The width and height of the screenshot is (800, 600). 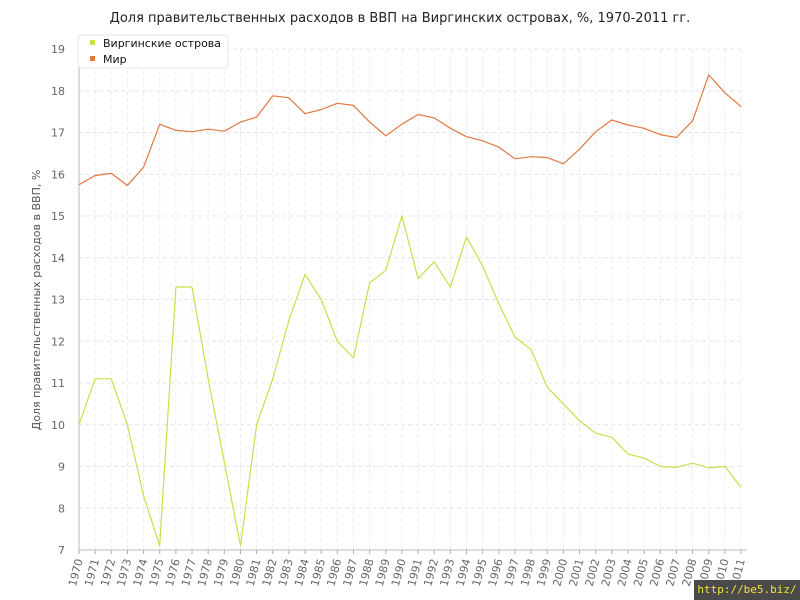 What do you see at coordinates (58, 425) in the screenshot?
I see `y-tick-label: 10` at bounding box center [58, 425].